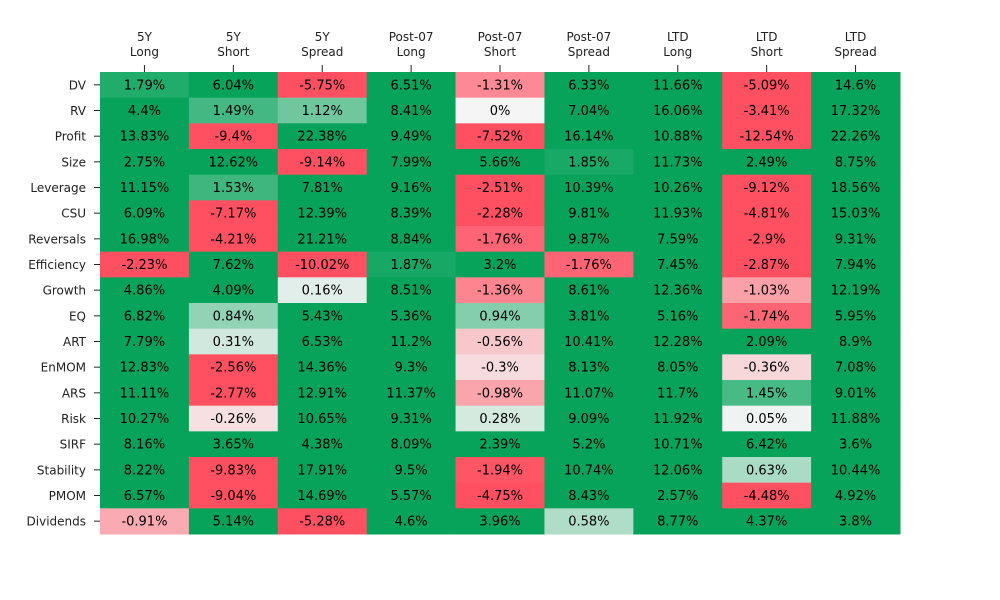 This screenshot has height=600, width=1000. Describe the element at coordinates (766, 470) in the screenshot. I see `cell-value-label: 0.63%` at that location.